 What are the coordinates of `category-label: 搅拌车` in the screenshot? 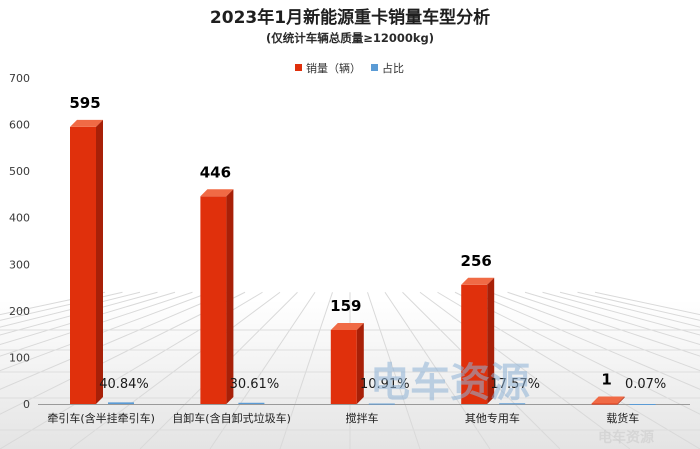 It's located at (362, 418).